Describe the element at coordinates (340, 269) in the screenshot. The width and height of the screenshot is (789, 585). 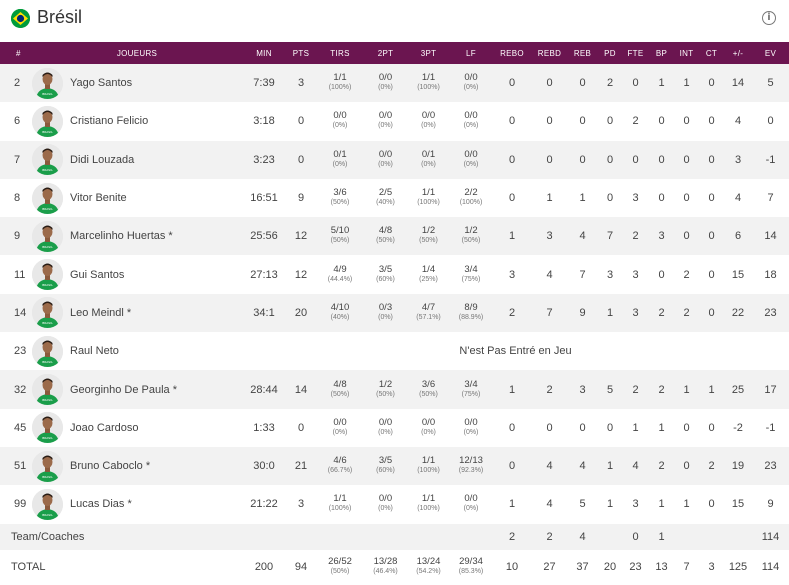
I see `made-attempted: 4/9` at that location.